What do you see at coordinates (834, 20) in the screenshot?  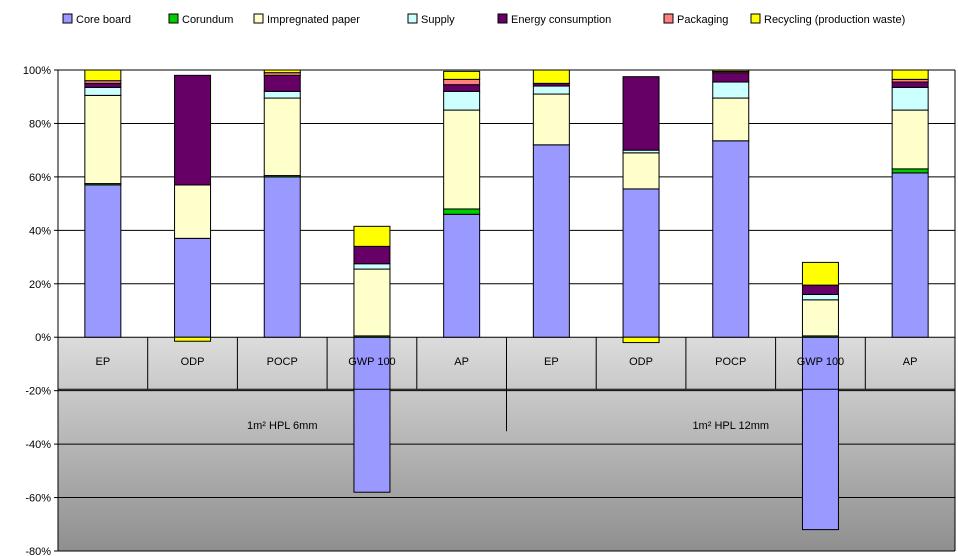 I see `legend-label: Recycling (production waste)` at bounding box center [834, 20].